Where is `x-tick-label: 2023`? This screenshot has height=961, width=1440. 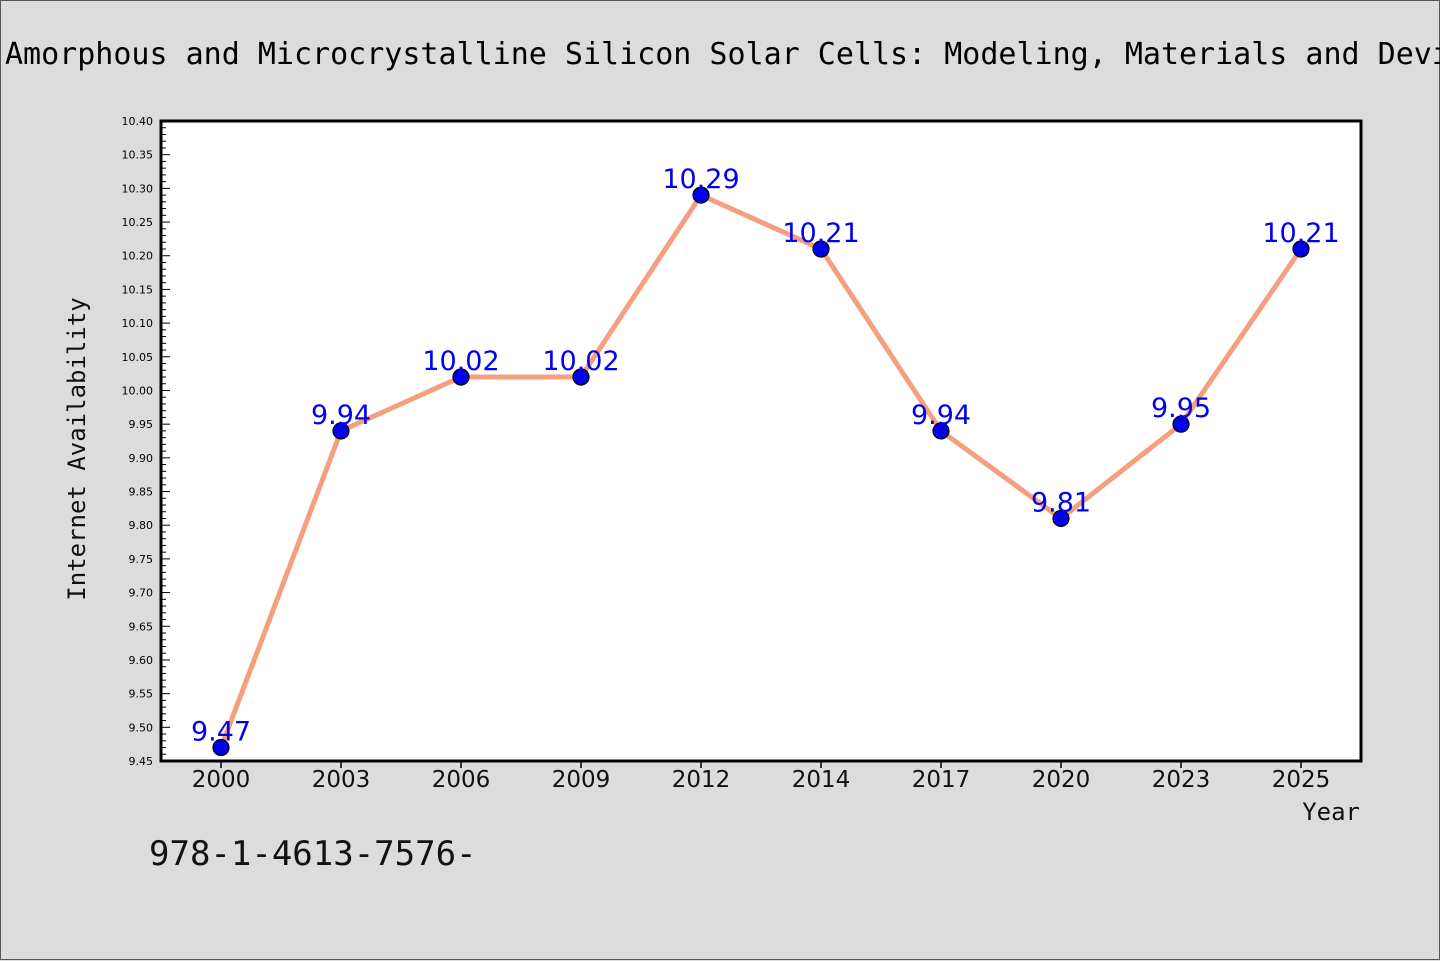 x-tick-label: 2023 is located at coordinates (1181, 780).